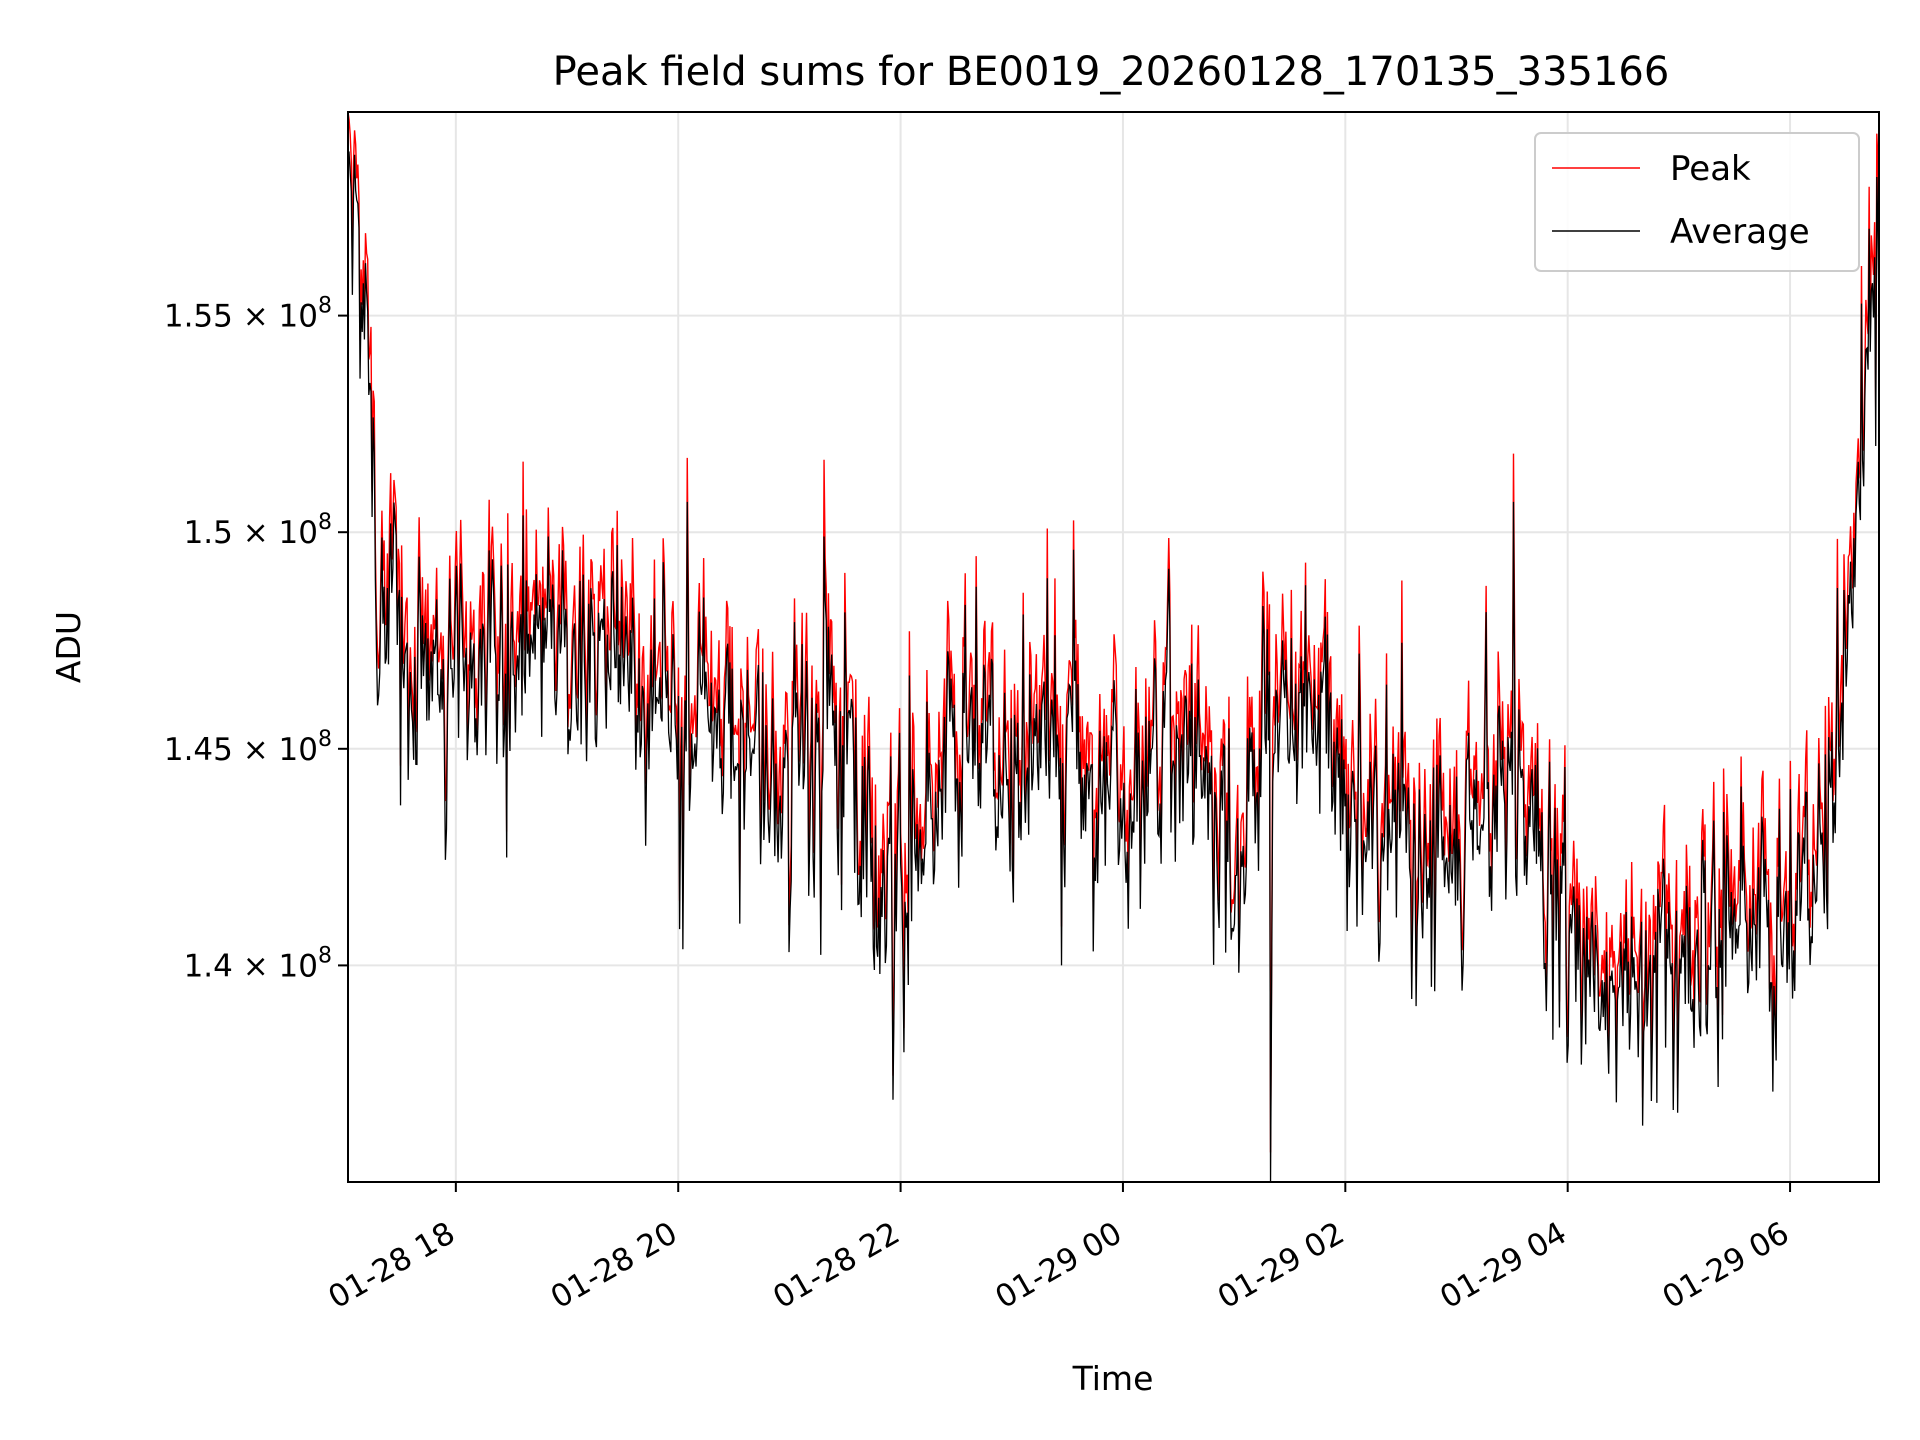 The height and width of the screenshot is (1440, 1920). I want to click on legend: Peak Average, so click(1697, 202).